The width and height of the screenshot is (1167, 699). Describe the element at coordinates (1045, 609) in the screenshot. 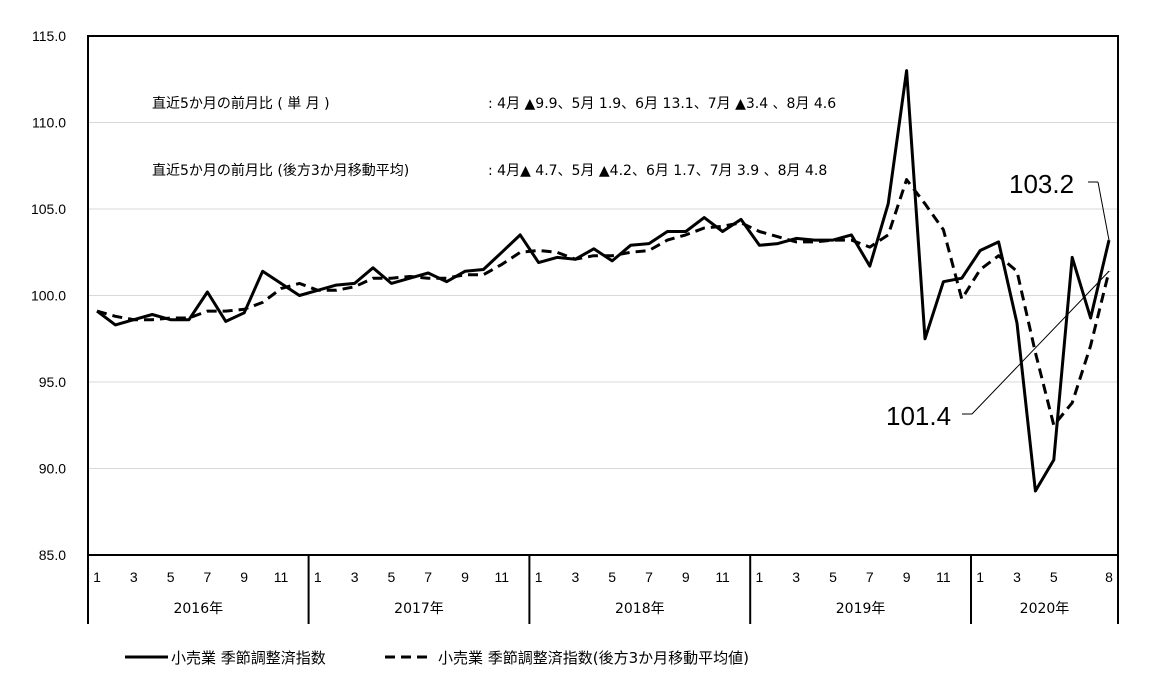

I see `year-label: 2020年` at that location.